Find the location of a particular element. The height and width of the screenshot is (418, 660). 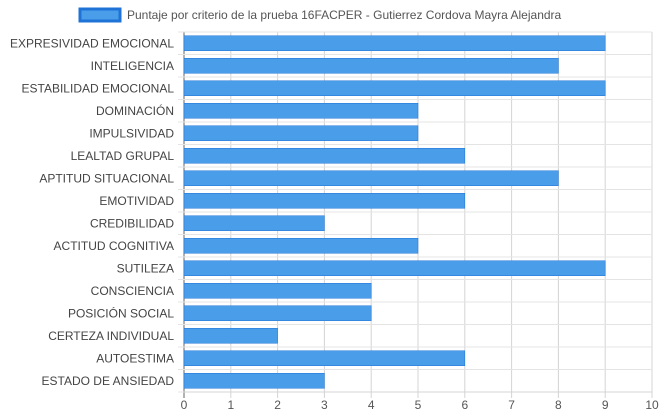

category-label: IMPULSIVIDAD is located at coordinates (131, 133).